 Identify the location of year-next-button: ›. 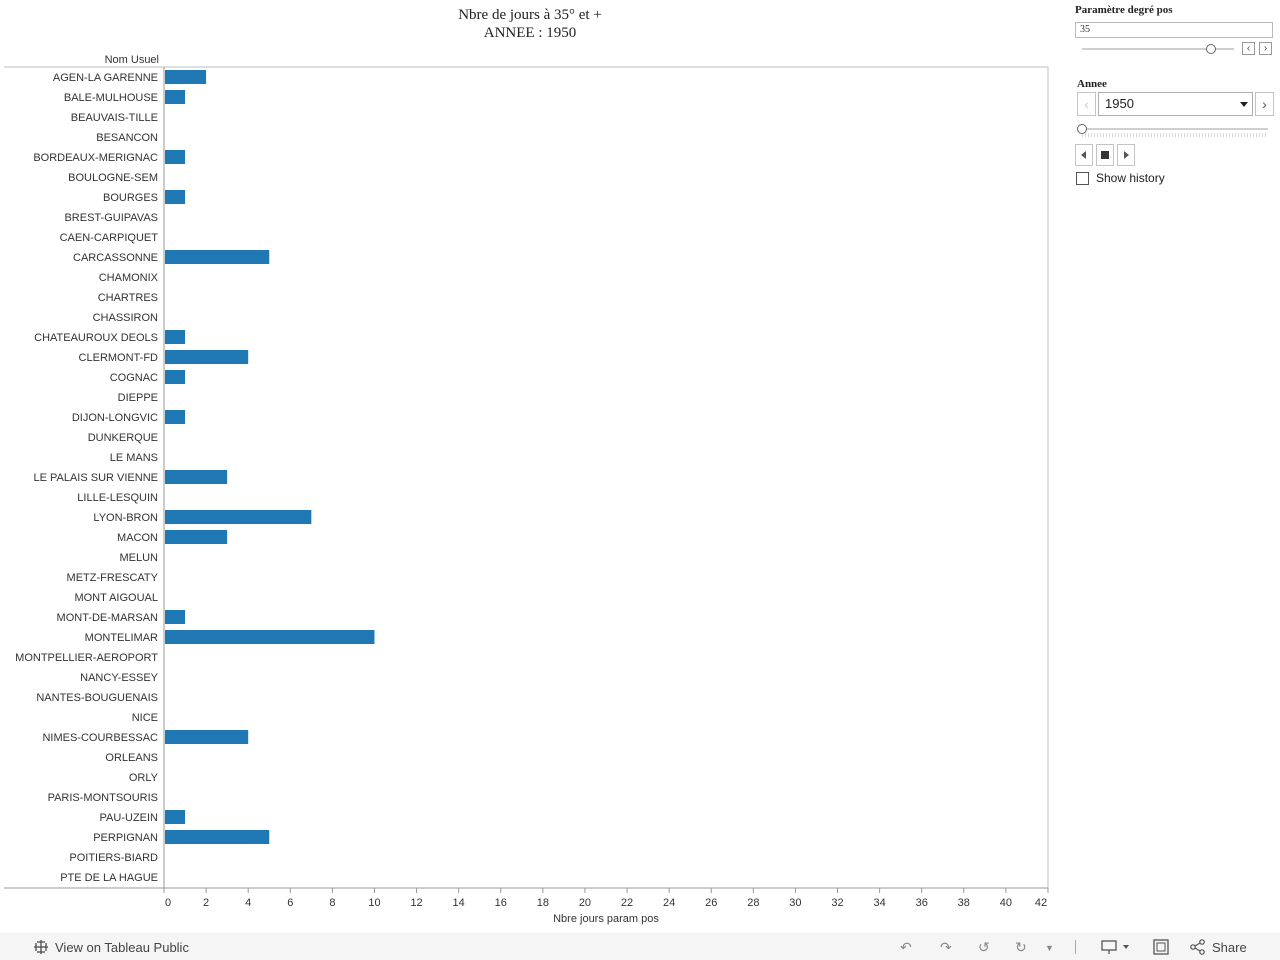
(1264, 104).